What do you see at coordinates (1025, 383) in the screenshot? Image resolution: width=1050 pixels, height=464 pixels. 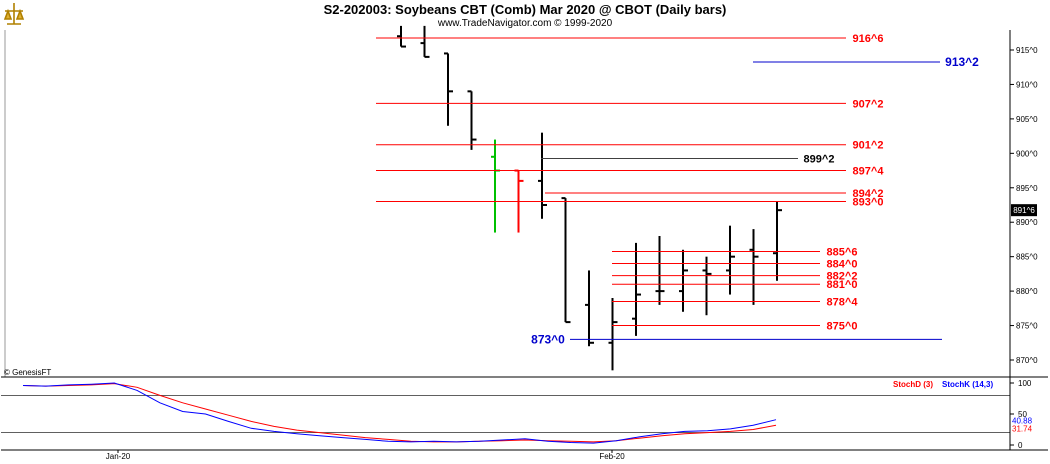 I see `stoch-tick-label: 100` at bounding box center [1025, 383].